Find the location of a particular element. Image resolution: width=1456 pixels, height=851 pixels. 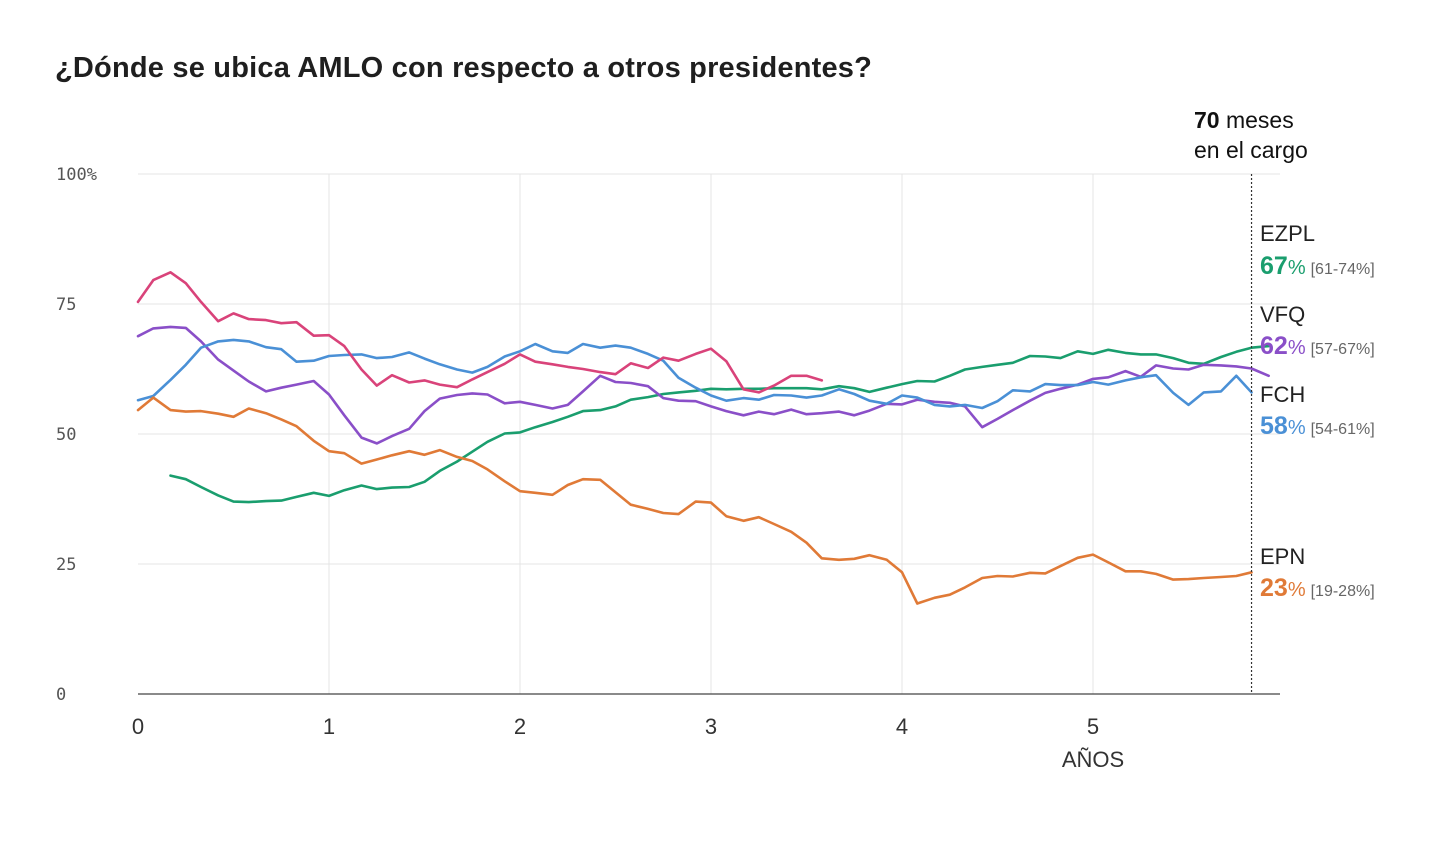

x-tick-label: 4 is located at coordinates (902, 726).